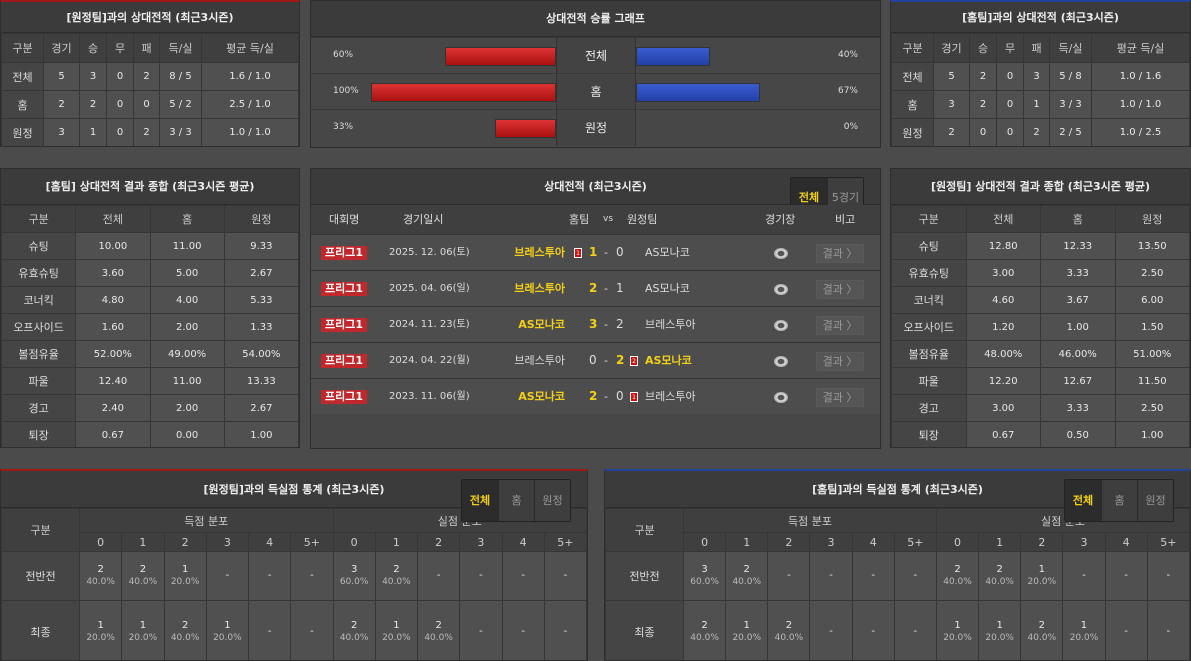  What do you see at coordinates (354, 569) in the screenshot?
I see `goal-count: 3` at bounding box center [354, 569].